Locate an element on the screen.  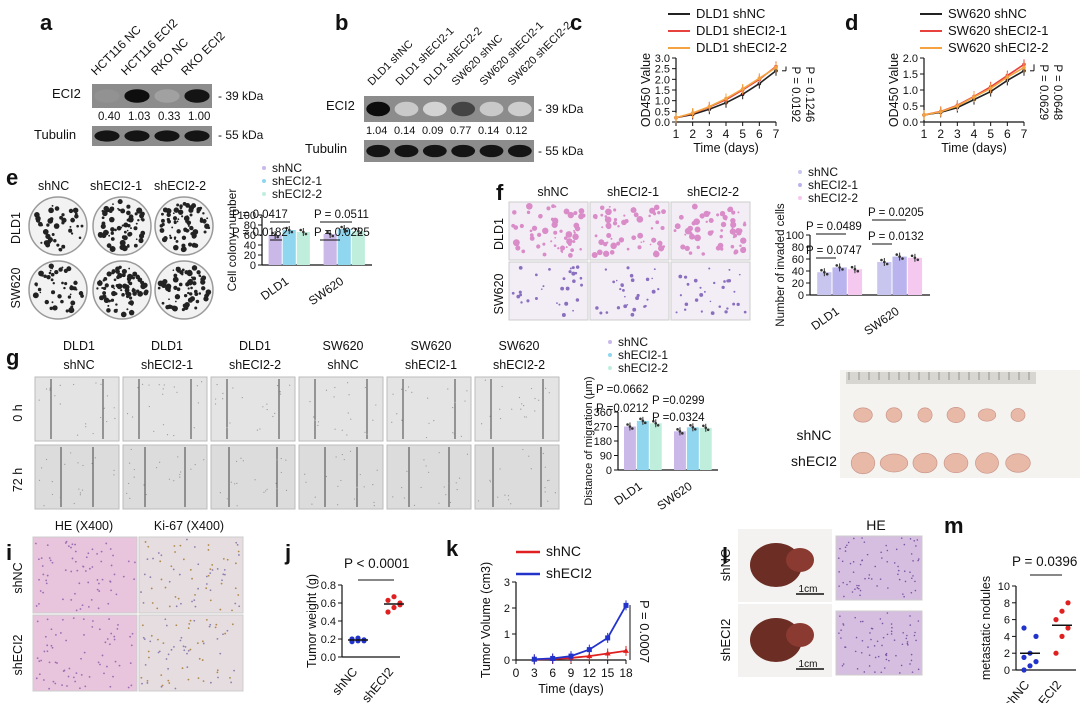
chart-c-x-tick-label: 1 is located at coordinates (676, 134).